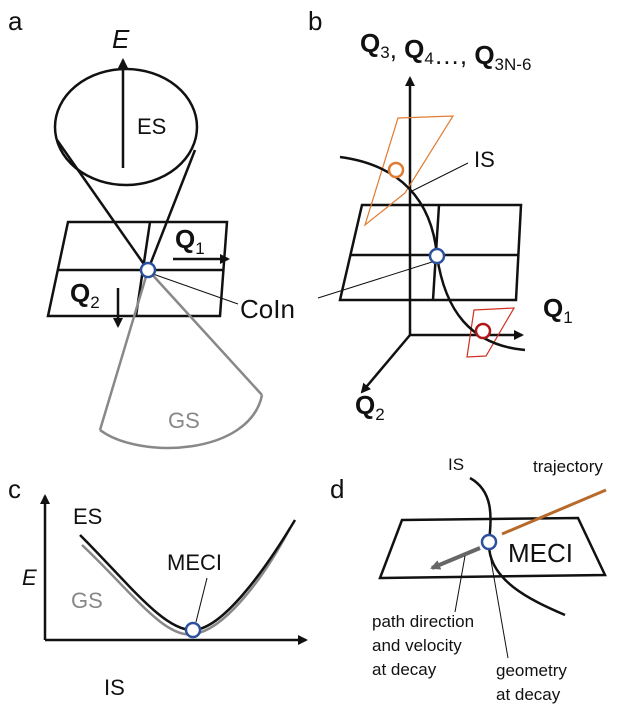 The height and width of the screenshot is (711, 630). I want to click on upper-plane, so click(409, 171).